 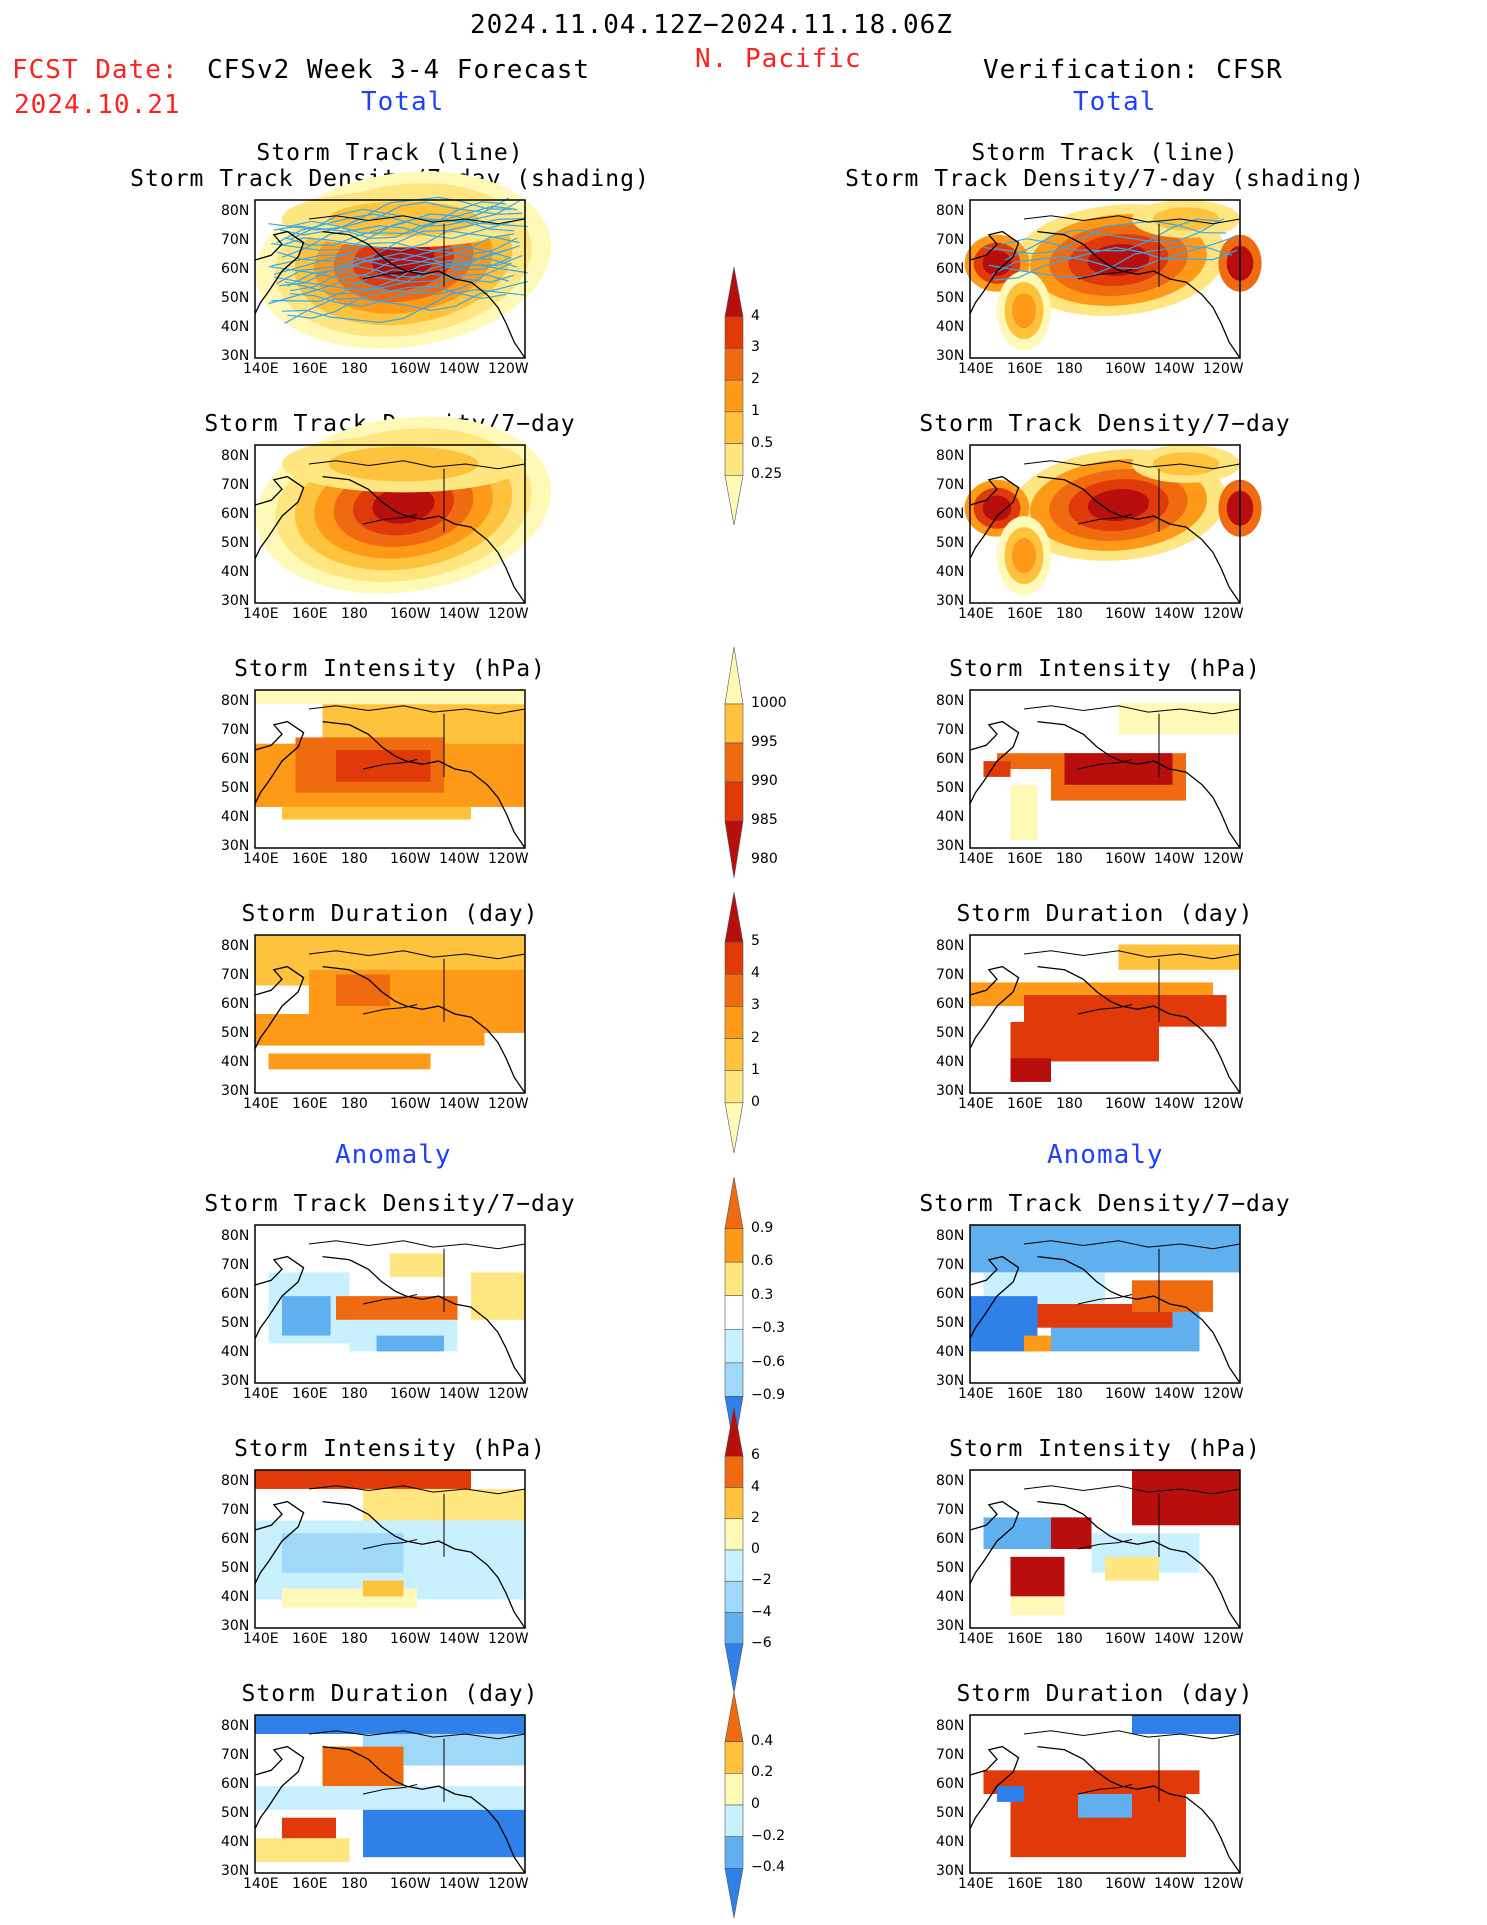 I want to click on colorbar-label: −0.6, so click(x=768, y=1361).